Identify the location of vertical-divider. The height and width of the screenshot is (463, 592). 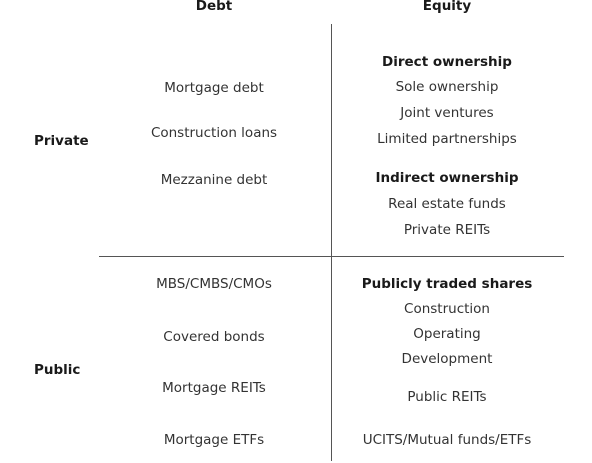
(331, 242).